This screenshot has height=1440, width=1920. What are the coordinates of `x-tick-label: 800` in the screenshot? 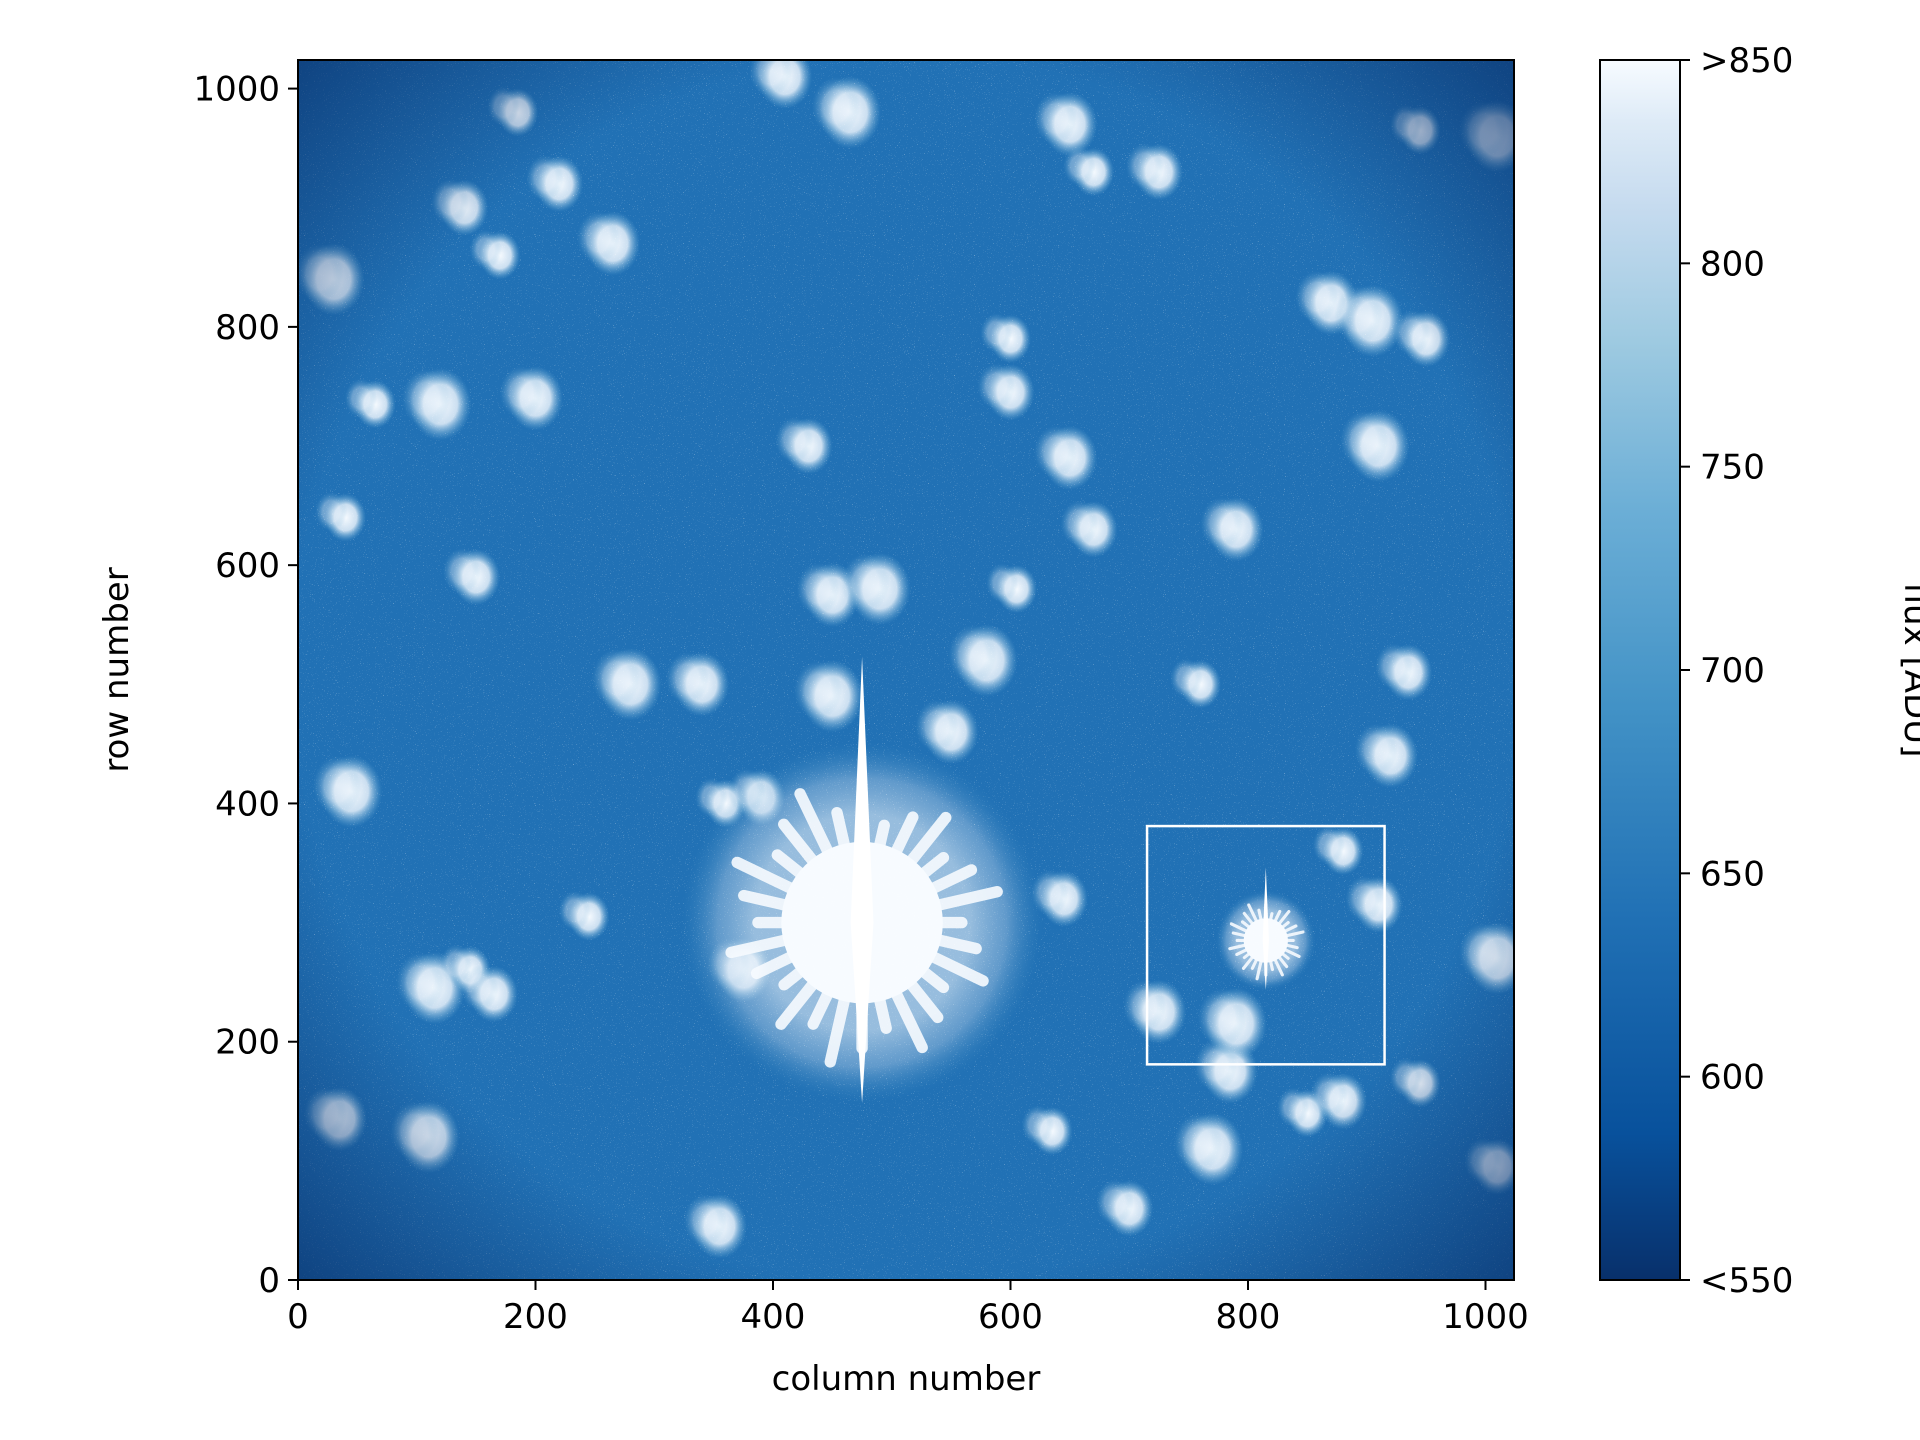 It's located at (1248, 1317).